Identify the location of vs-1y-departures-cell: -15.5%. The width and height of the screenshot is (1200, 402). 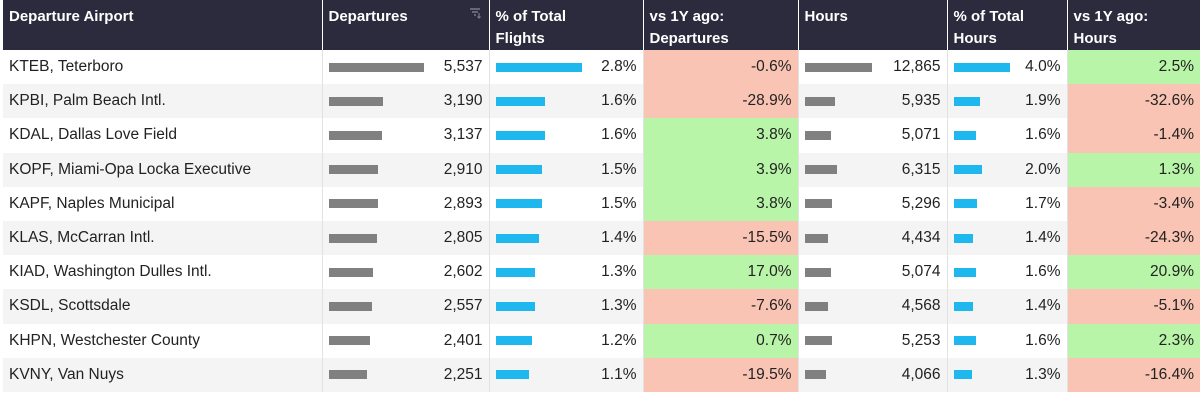
(721, 238).